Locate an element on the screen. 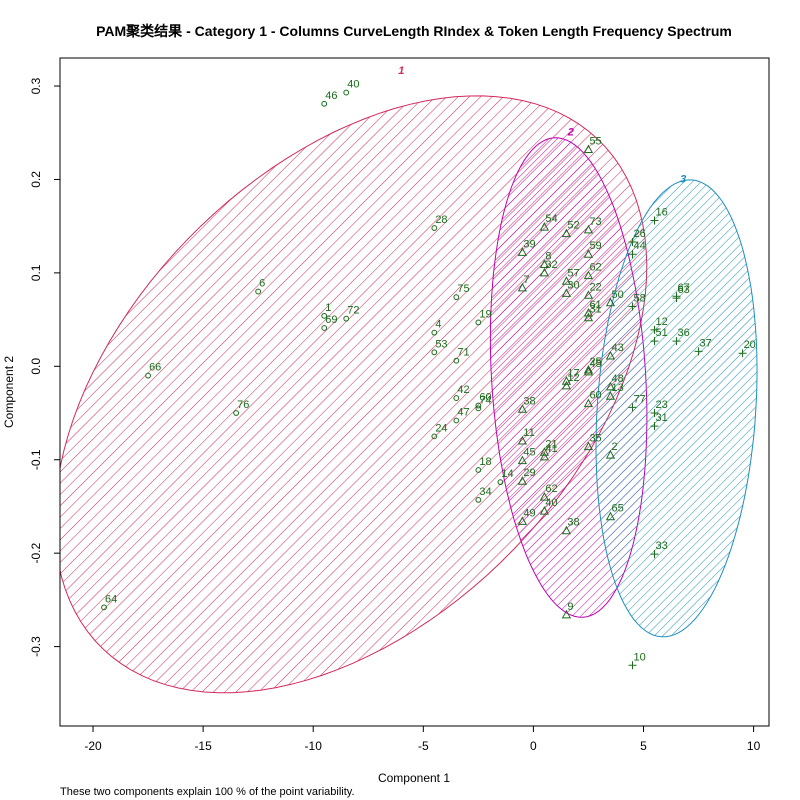  cluster-label-2: 2 is located at coordinates (570, 133).